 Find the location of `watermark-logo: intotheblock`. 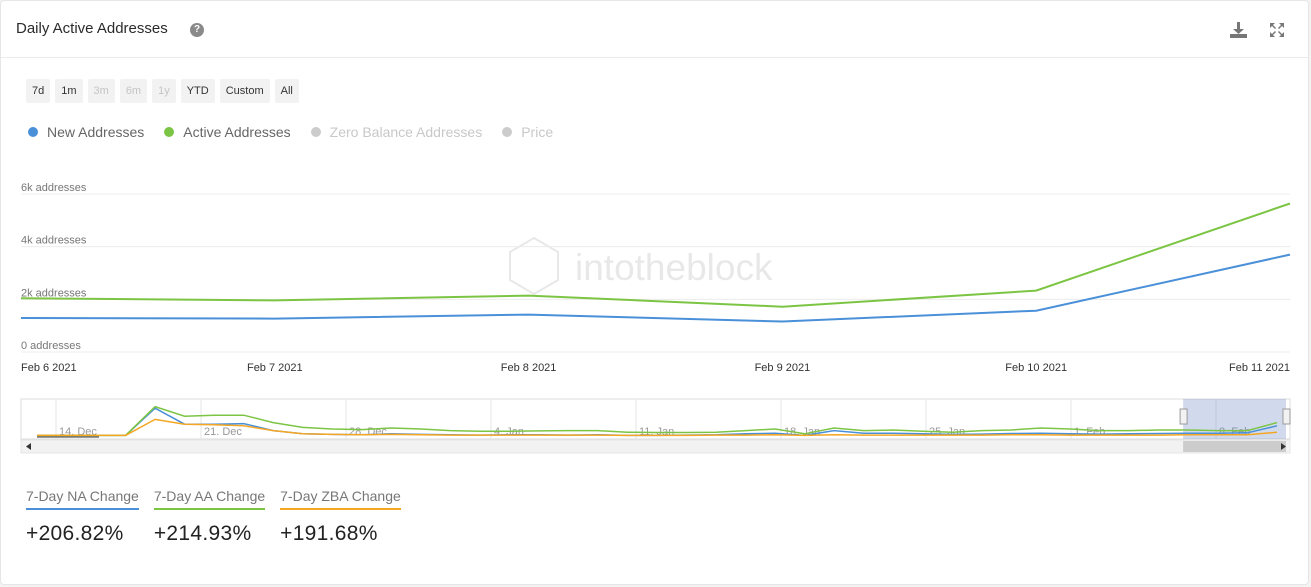

watermark-logo: intotheblock is located at coordinates (641, 266).